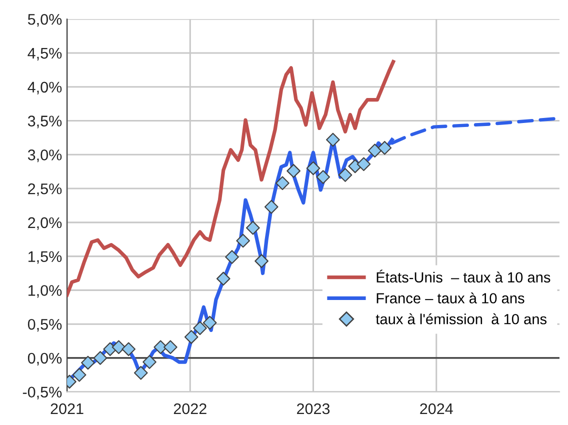  Describe the element at coordinates (450, 298) in the screenshot. I see `legend-label: France – taux à 10 ans` at that location.